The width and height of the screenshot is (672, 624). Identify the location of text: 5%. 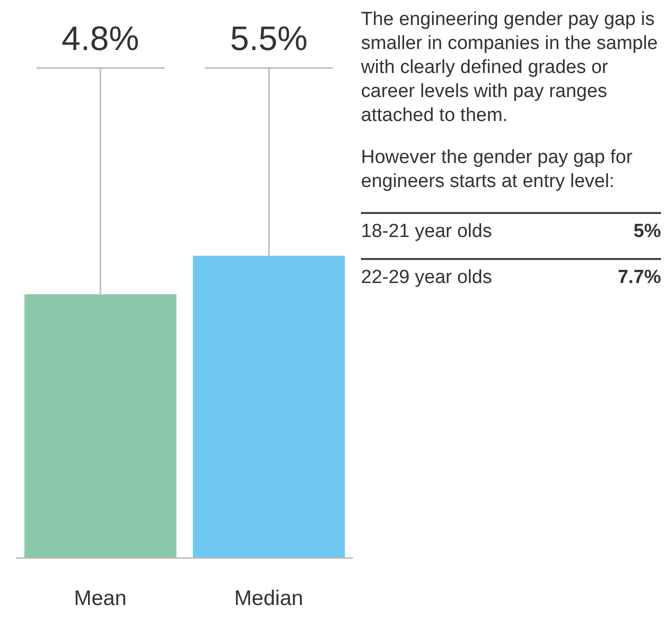
(647, 232).